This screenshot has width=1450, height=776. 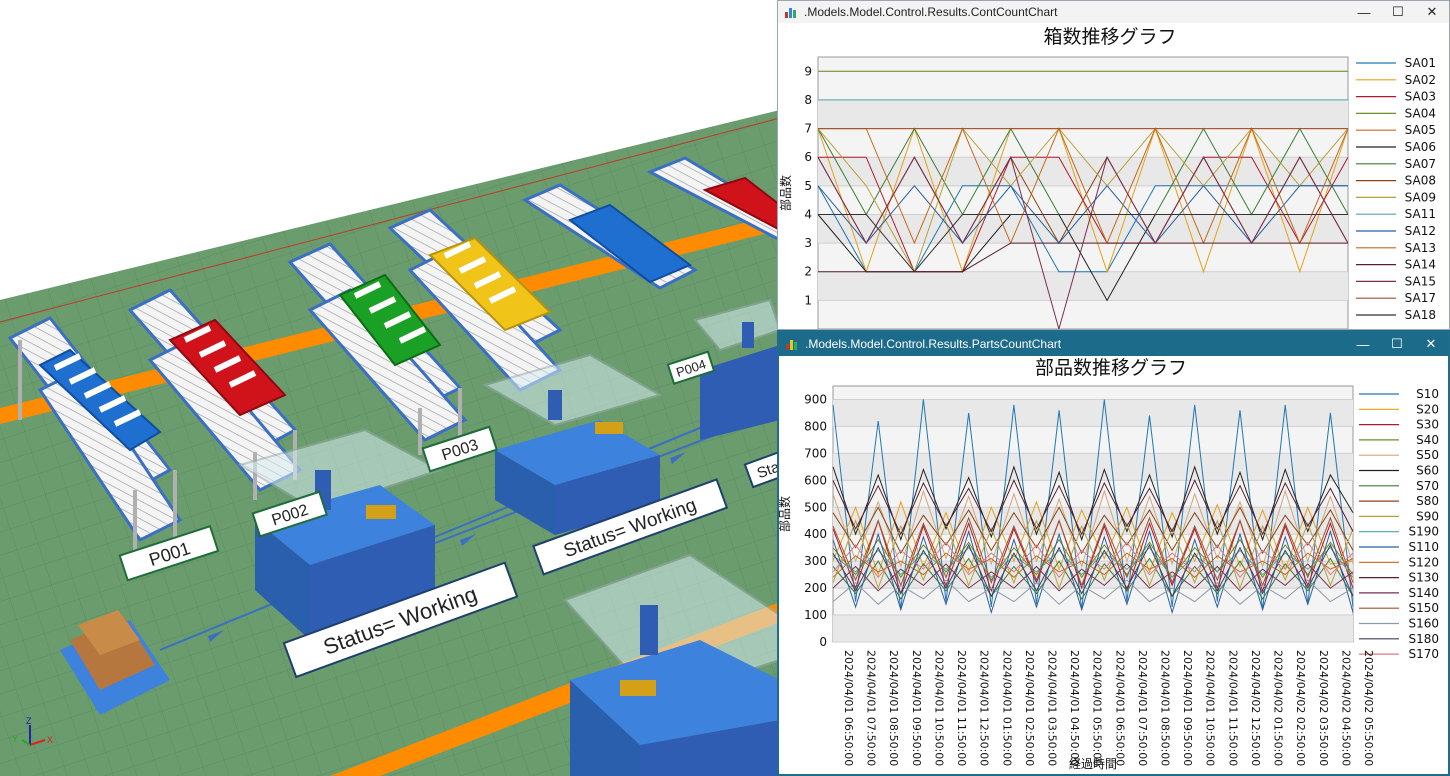 What do you see at coordinates (1427, 409) in the screenshot?
I see `legend-label: S20` at bounding box center [1427, 409].